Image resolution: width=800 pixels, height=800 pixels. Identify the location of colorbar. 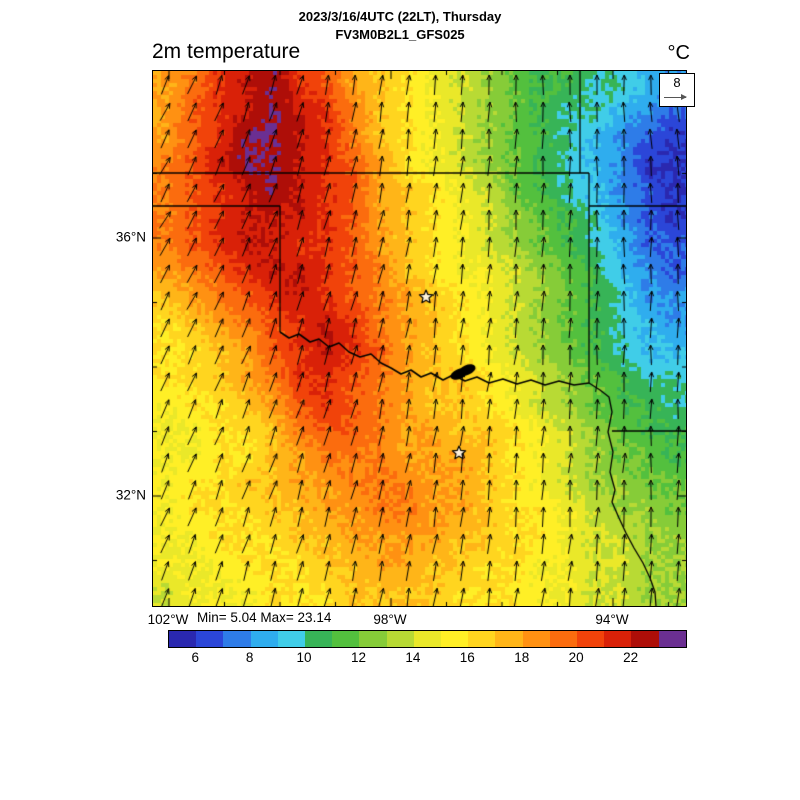
(427, 639).